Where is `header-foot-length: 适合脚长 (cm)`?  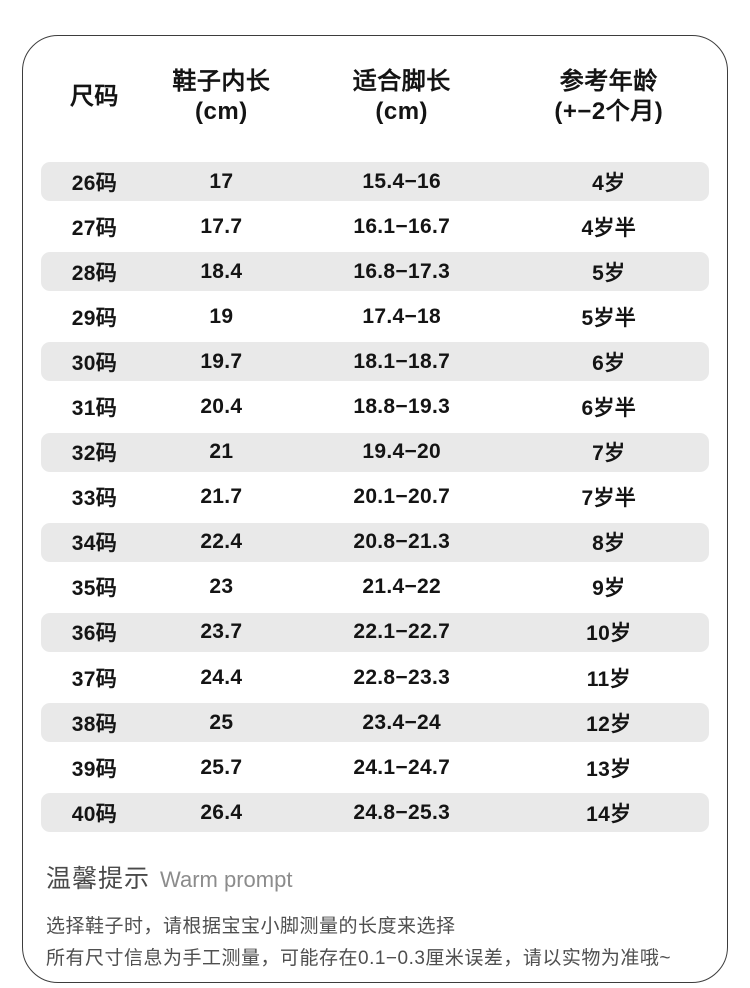
header-foot-length: 适合脚长 (cm) is located at coordinates (402, 97).